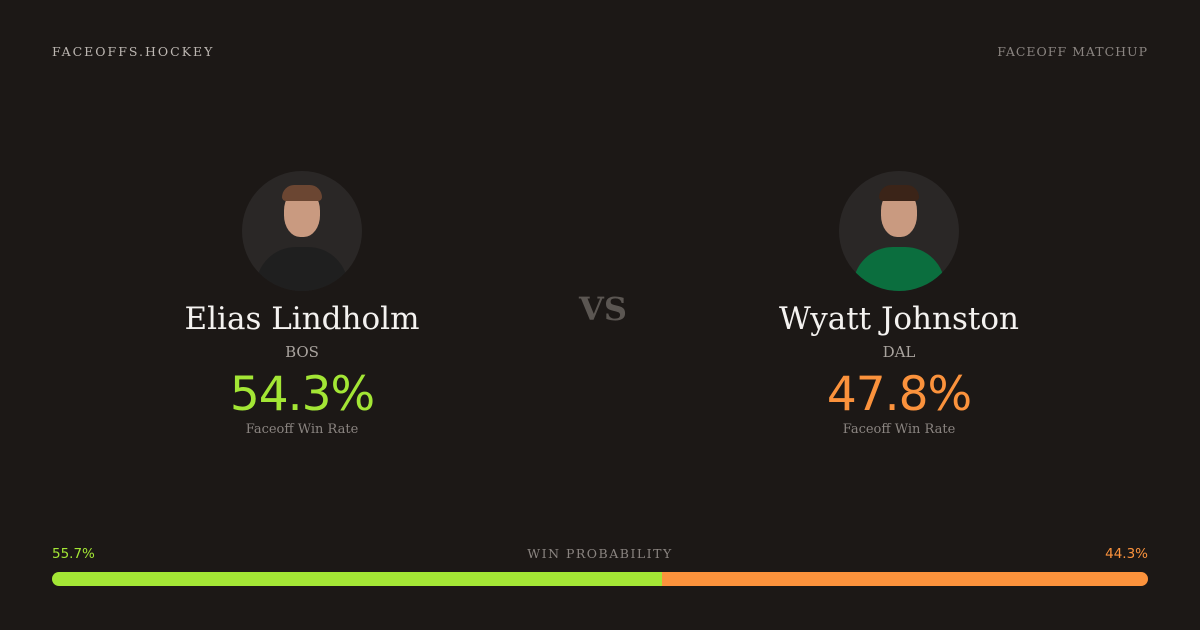  What do you see at coordinates (603, 309) in the screenshot?
I see `vs-label: VS` at bounding box center [603, 309].